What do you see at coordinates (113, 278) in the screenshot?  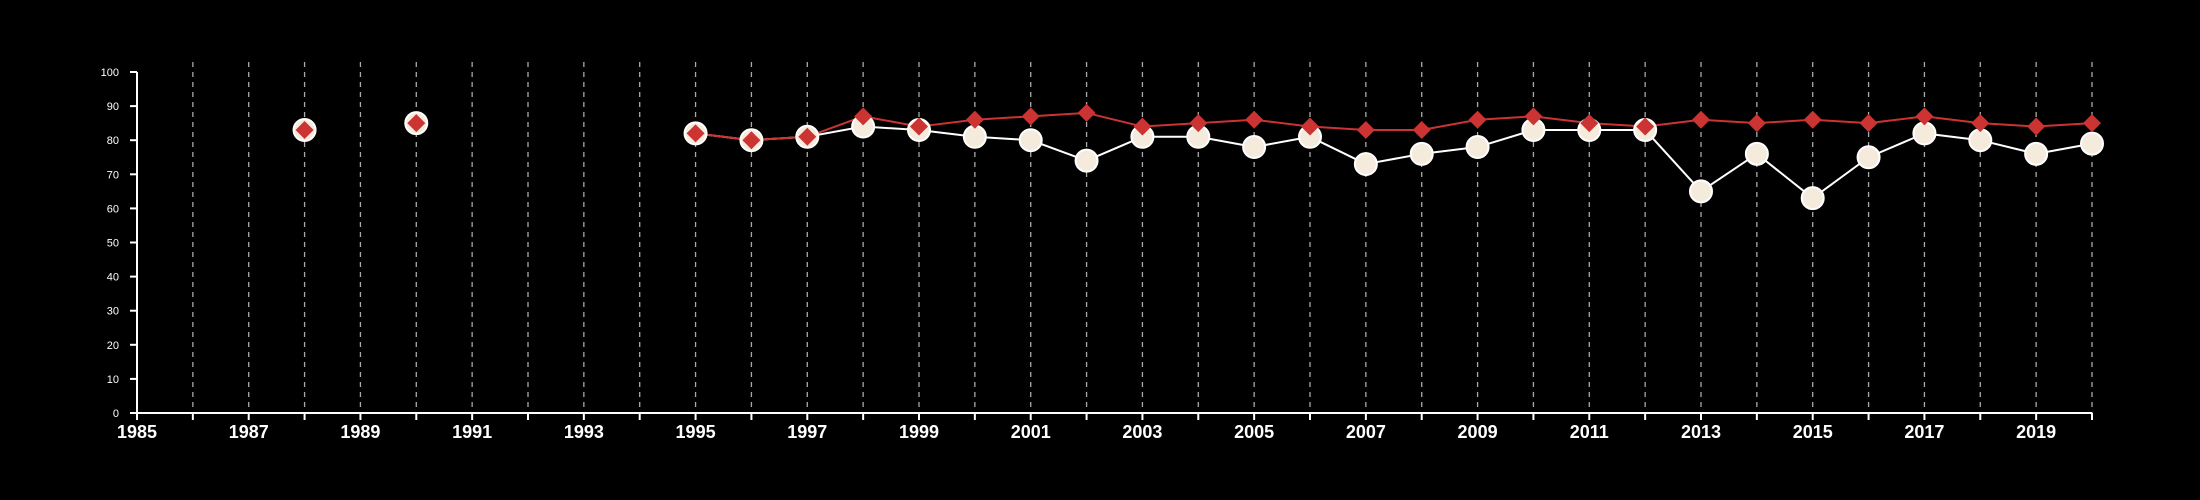 I see `y-tick-label: 40` at bounding box center [113, 278].